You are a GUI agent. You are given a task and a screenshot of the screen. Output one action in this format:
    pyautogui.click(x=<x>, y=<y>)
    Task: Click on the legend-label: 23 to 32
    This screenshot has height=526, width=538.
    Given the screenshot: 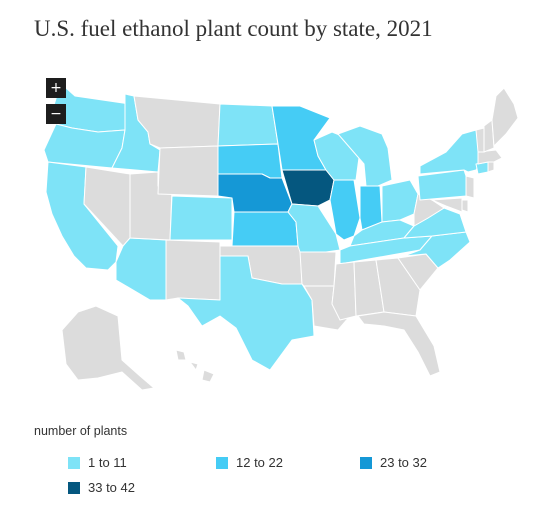 What is the action you would take?
    pyautogui.click(x=403, y=462)
    